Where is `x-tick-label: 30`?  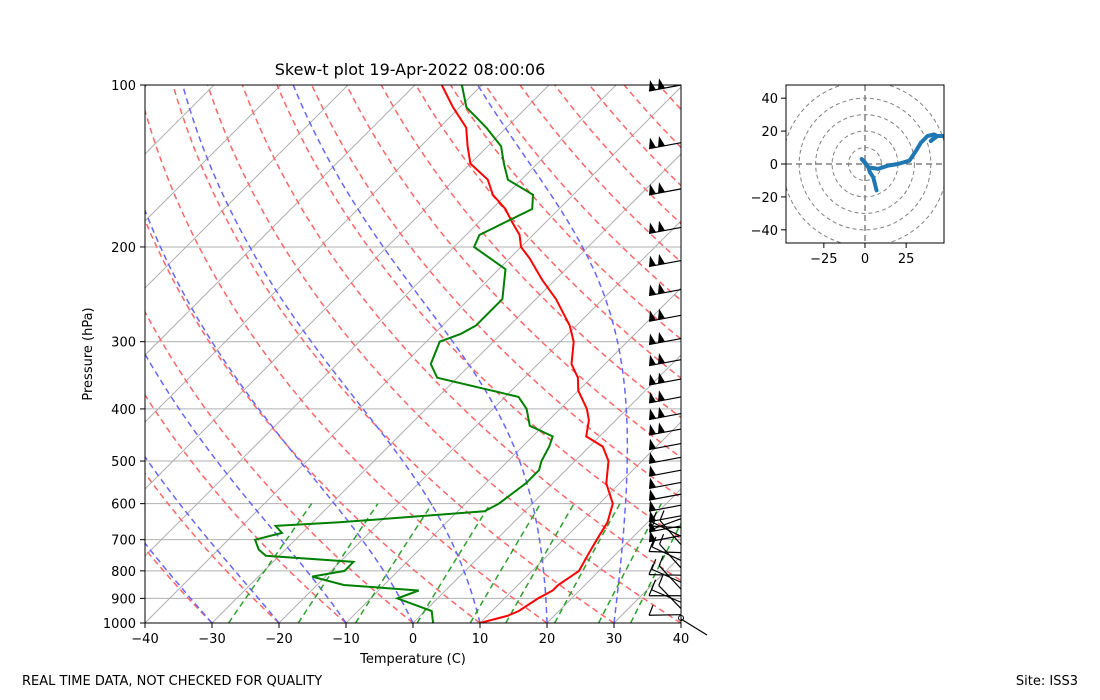 x-tick-label: 30 is located at coordinates (614, 639).